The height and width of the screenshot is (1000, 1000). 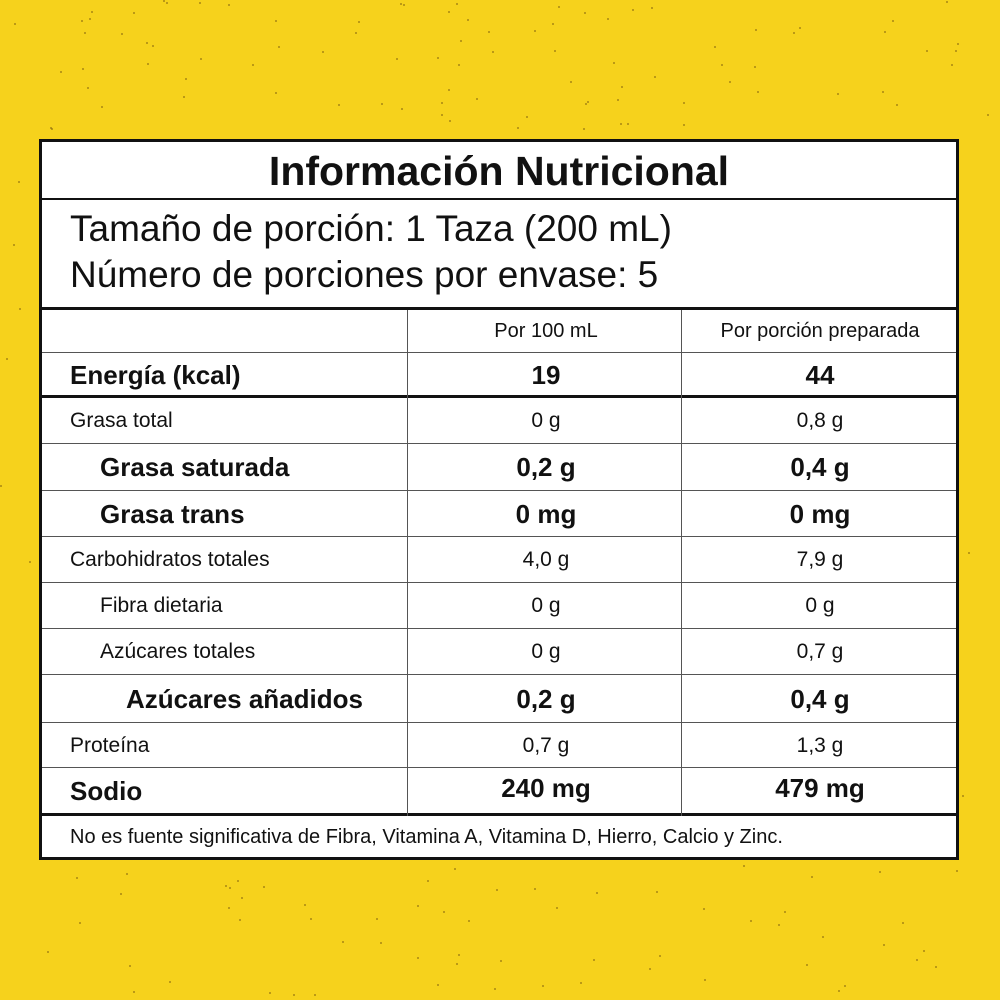 What do you see at coordinates (244, 698) in the screenshot?
I see `nutrient-label: Azúcares añadidos` at bounding box center [244, 698].